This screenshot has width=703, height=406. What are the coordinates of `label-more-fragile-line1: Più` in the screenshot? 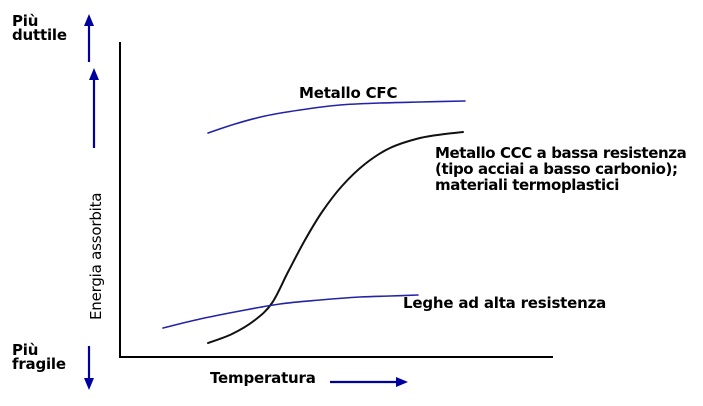 It's located at (25, 350).